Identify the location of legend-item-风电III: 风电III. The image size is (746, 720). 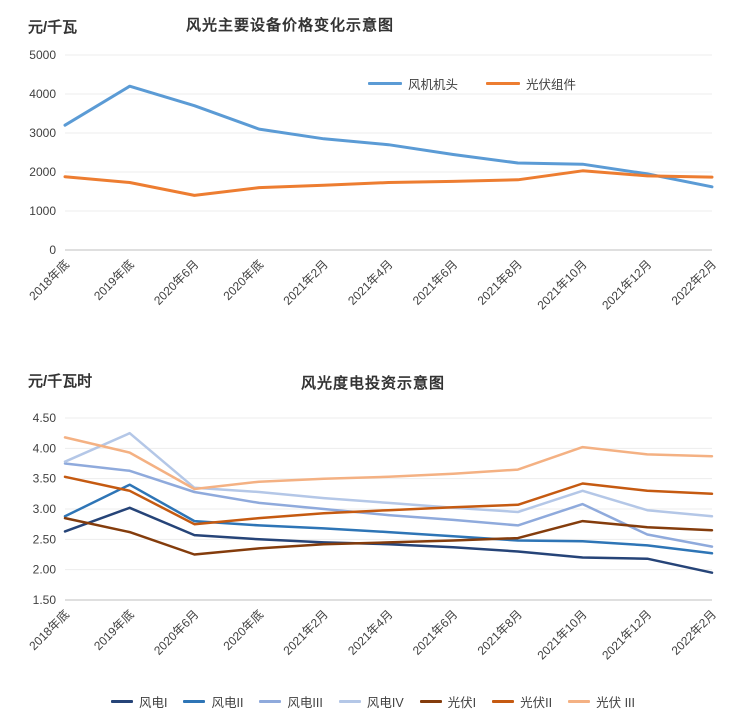
(291, 701).